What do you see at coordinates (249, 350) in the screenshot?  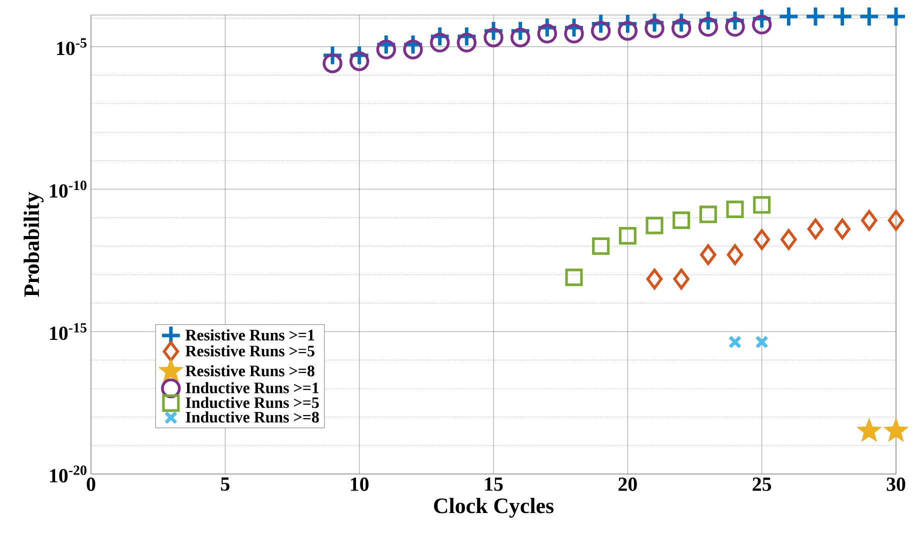 I see `legend-label: Resistive Runs >=5` at bounding box center [249, 350].